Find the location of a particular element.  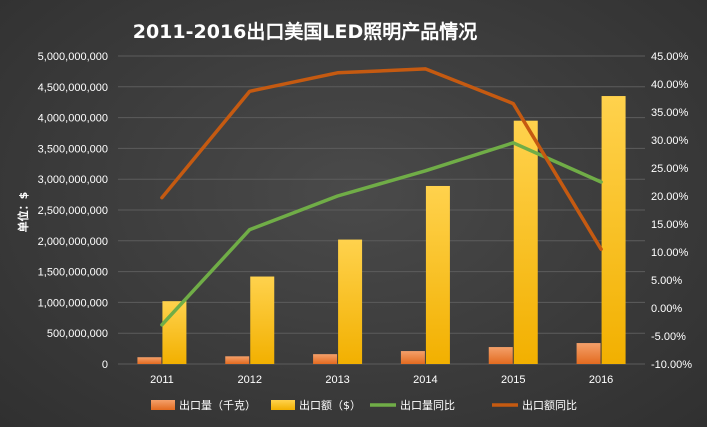

right-tick-label: 10.00% is located at coordinates (670, 253).